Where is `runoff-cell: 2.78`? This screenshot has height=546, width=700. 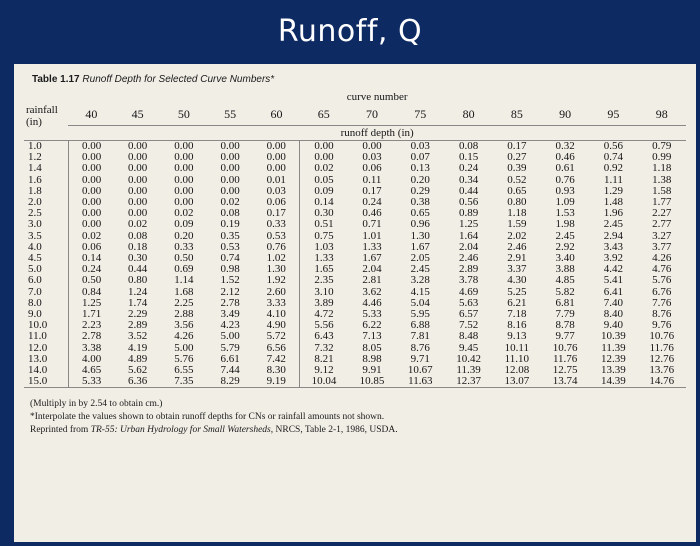
runoff-cell: 2.78 is located at coordinates (92, 336).